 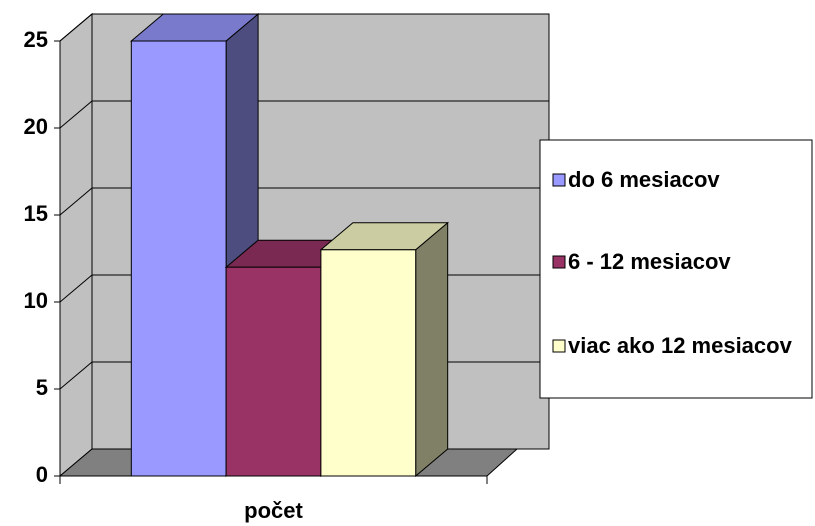 What do you see at coordinates (36, 213) in the screenshot?
I see `y-tick-label: 15` at bounding box center [36, 213].